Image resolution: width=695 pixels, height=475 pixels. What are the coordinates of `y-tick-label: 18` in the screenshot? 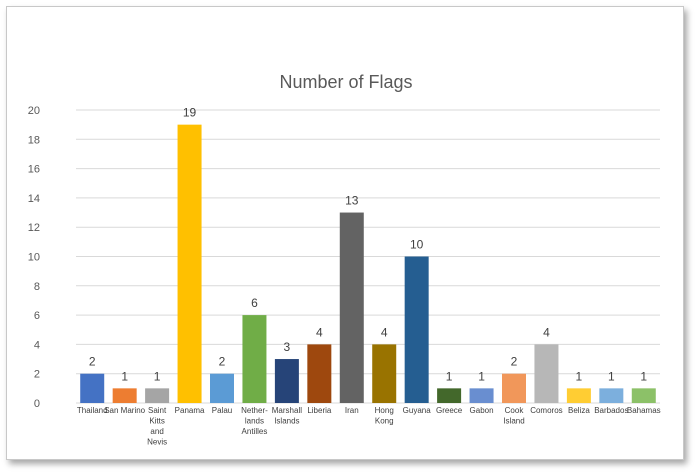 It's located at (34, 140).